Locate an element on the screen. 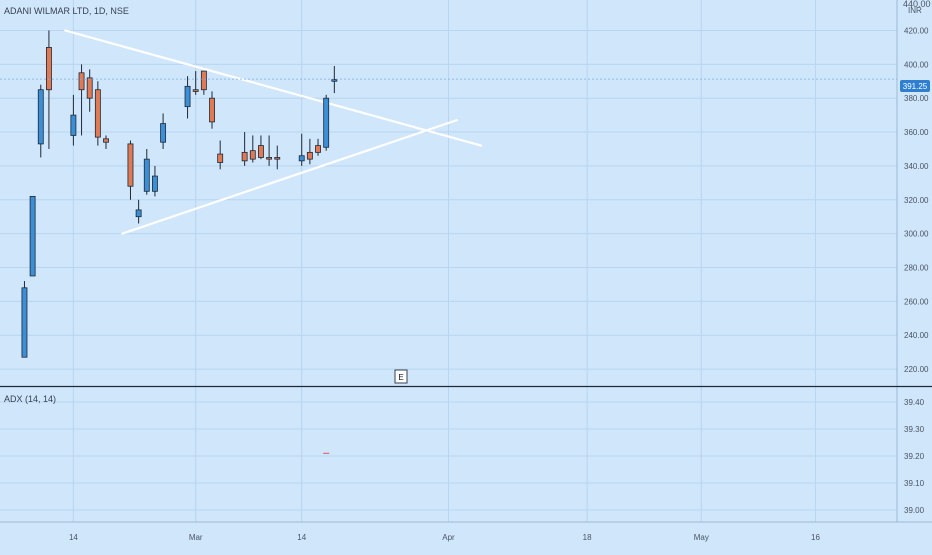 The width and height of the screenshot is (932, 555). last-price-label: 391.25 is located at coordinates (915, 86).